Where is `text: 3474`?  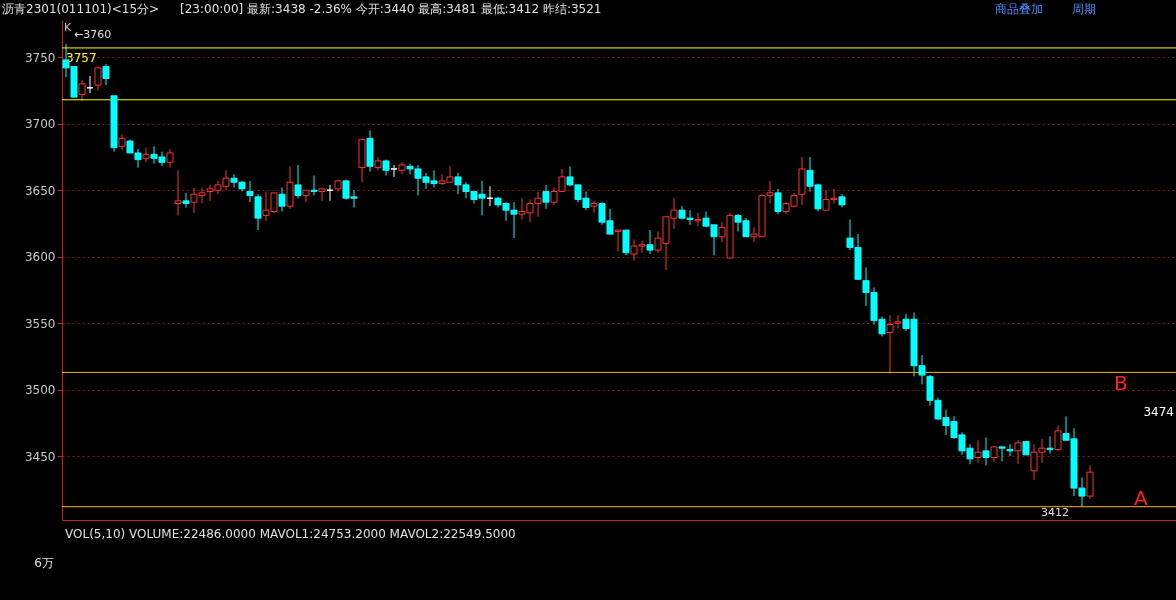 text: 3474 is located at coordinates (1158, 412).